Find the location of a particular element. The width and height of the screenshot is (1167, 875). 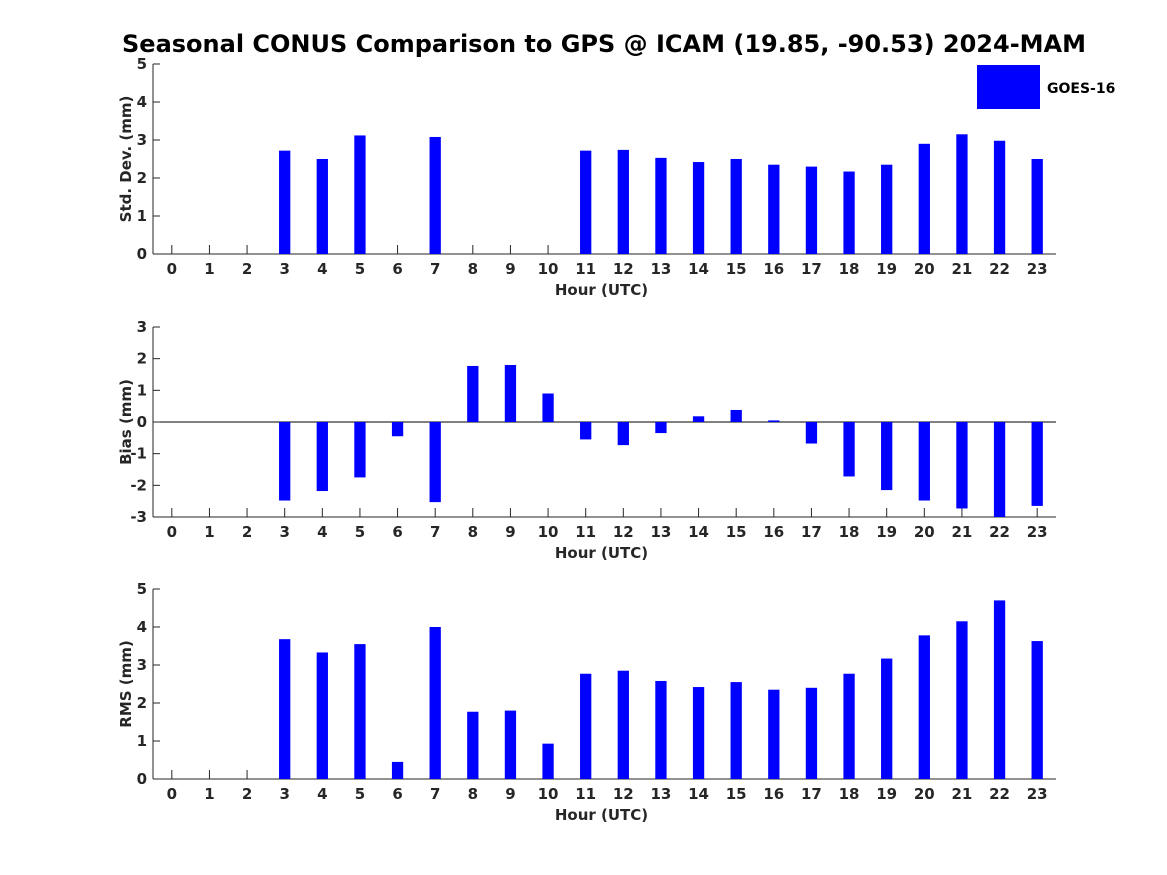

y-tick-label: -2 is located at coordinates (138, 485).